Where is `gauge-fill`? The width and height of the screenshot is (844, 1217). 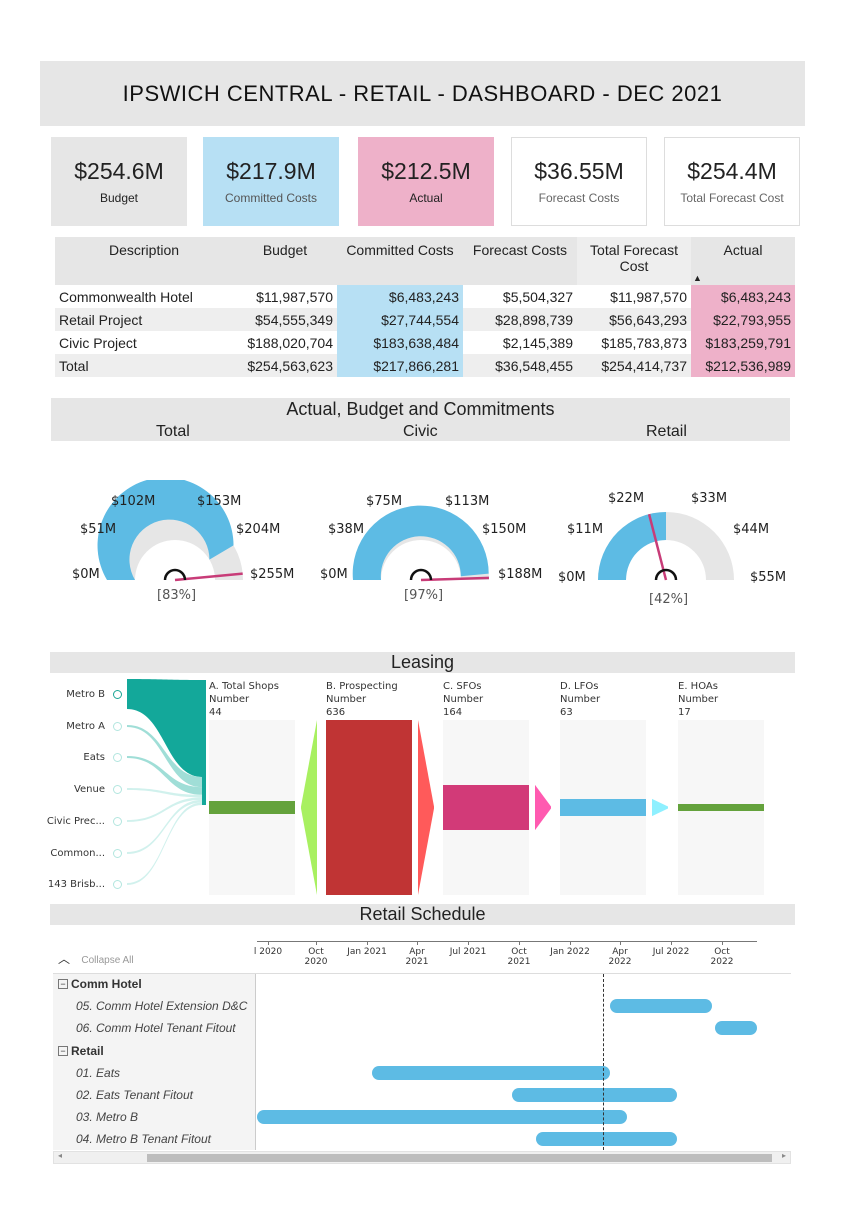
gauge-fill is located at coordinates (420, 542).